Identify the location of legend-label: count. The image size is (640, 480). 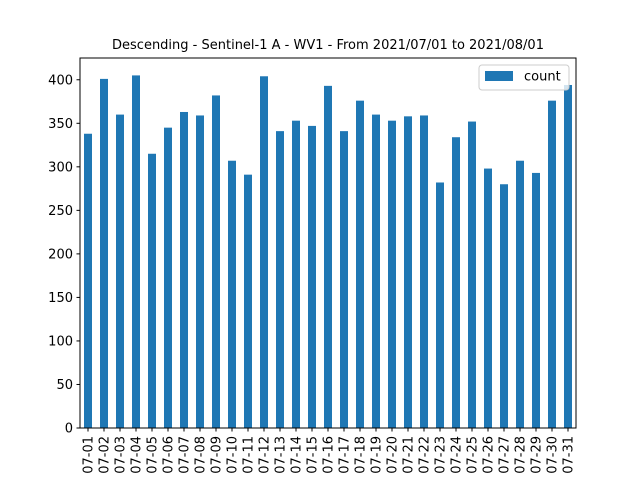
(542, 77).